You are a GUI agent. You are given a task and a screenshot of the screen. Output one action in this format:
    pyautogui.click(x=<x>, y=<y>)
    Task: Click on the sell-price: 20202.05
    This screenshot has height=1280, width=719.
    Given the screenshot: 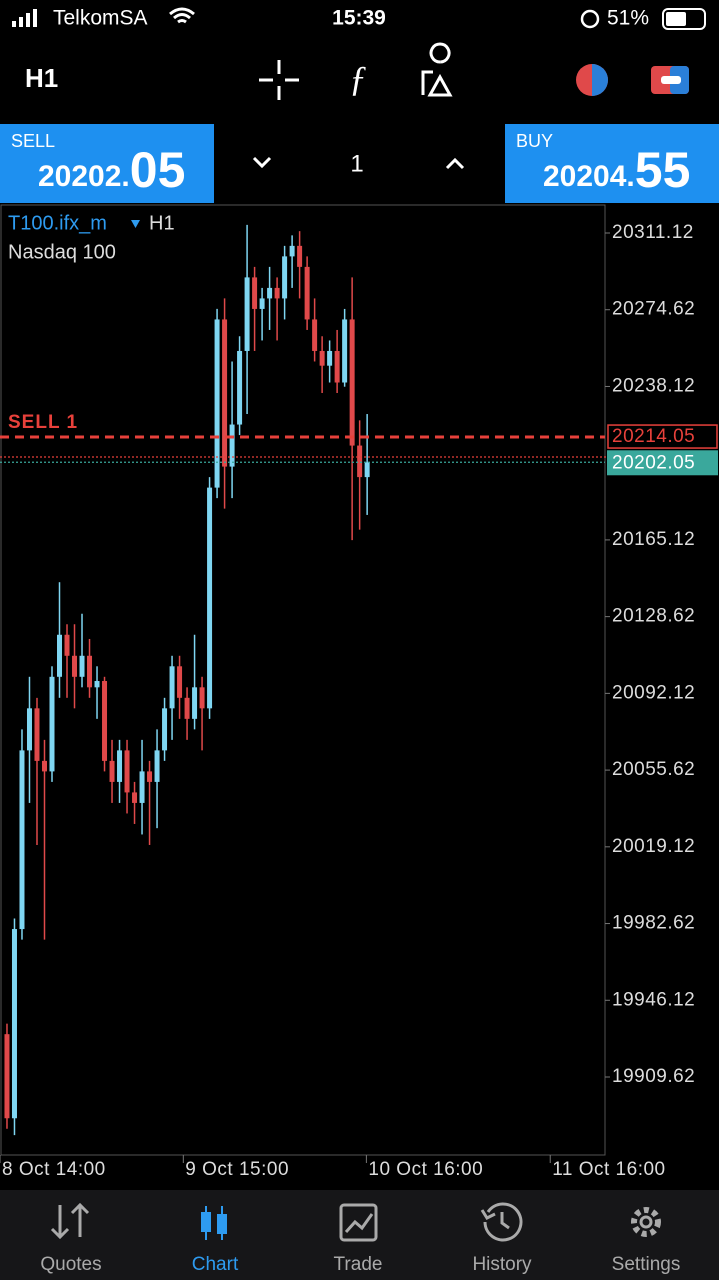 What is the action you would take?
    pyautogui.click(x=111, y=170)
    